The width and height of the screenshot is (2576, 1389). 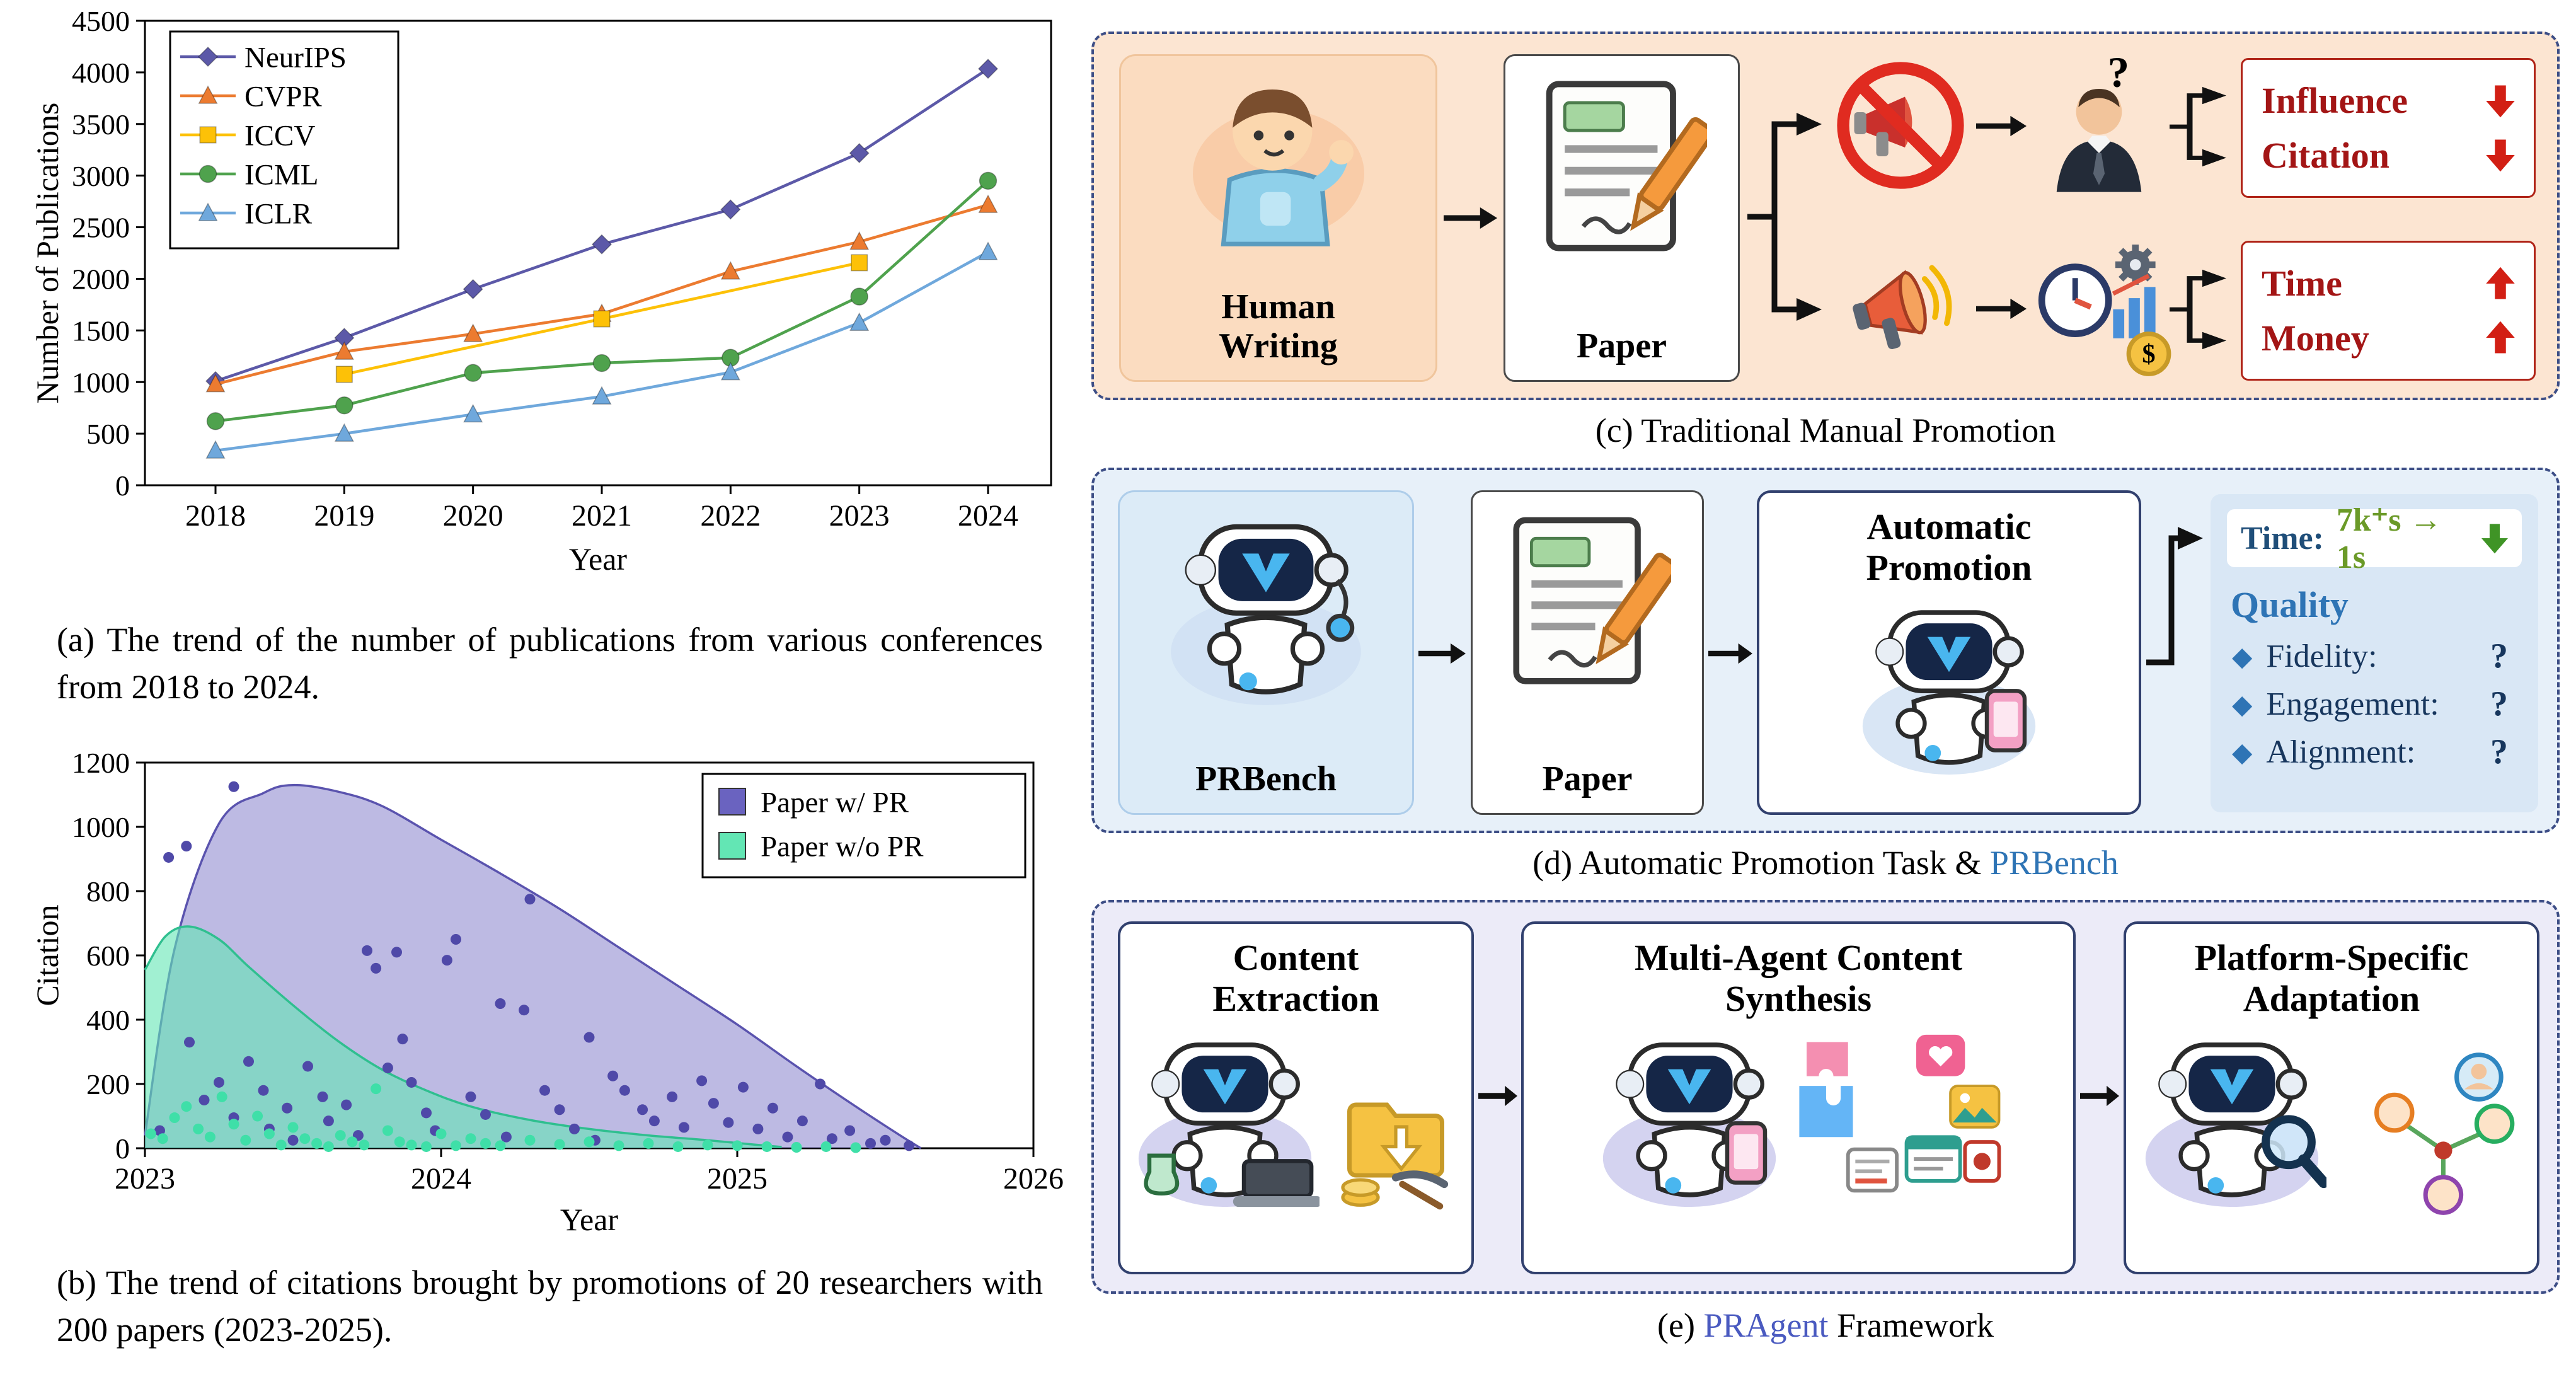 I want to click on multi-agent-synthesis-card: Multi-Agent Content Synthesis, so click(x=1798, y=1097).